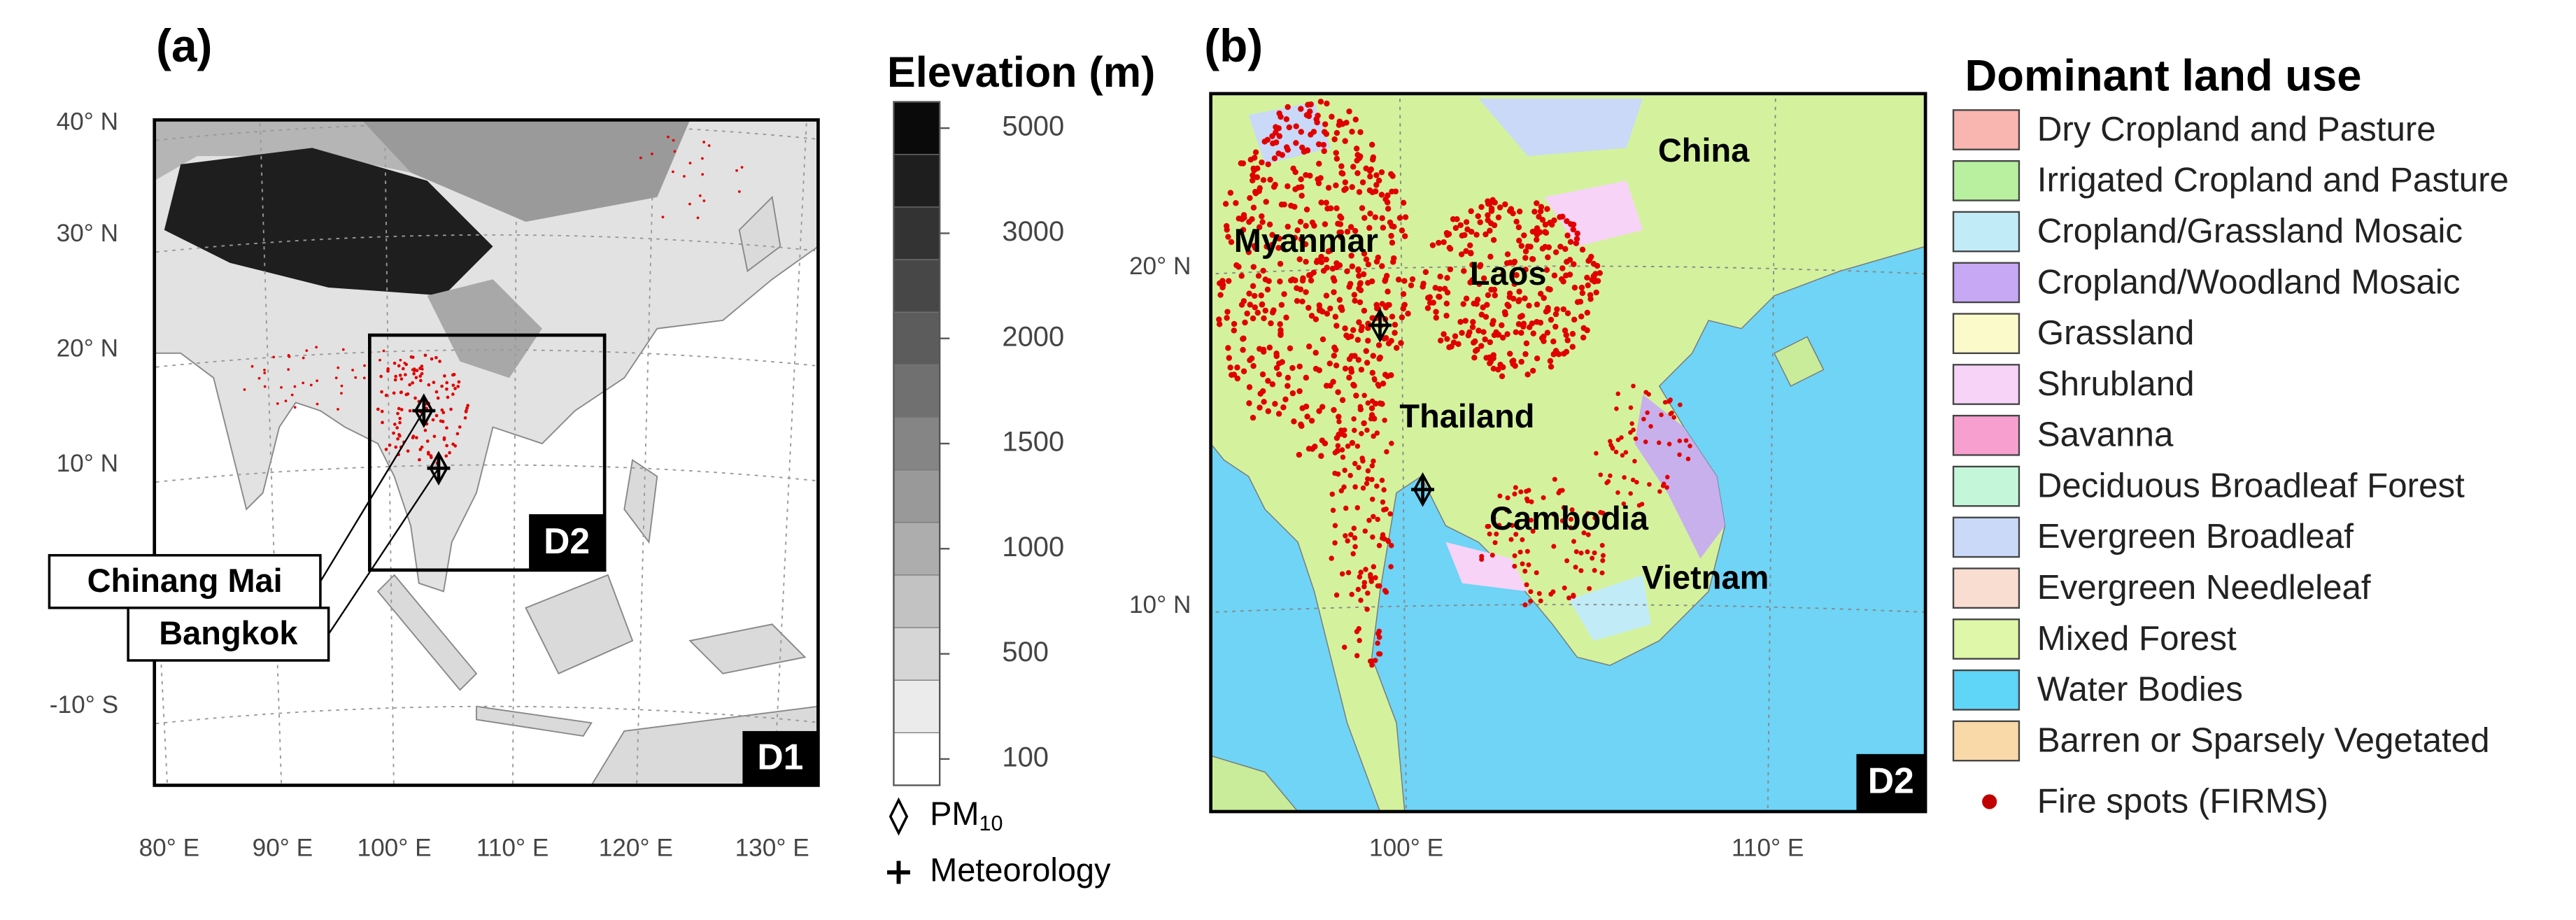 This screenshot has height=920, width=2576. What do you see at coordinates (2273, 180) in the screenshot?
I see `legend-label: Irrigated Cropland and Pasture` at bounding box center [2273, 180].